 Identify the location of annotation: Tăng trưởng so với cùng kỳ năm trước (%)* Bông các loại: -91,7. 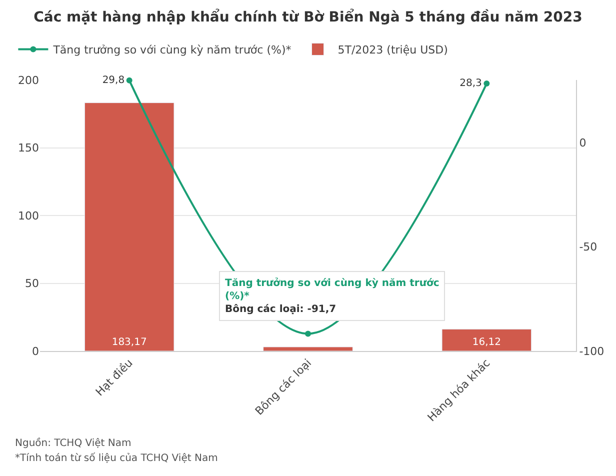
(332, 296).